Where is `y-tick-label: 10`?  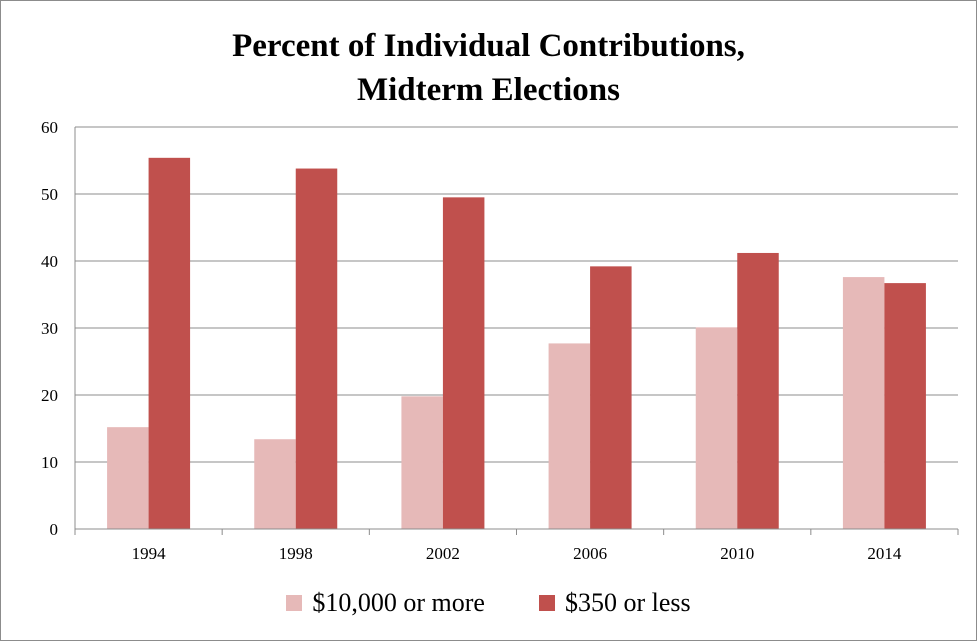
y-tick-label: 10 is located at coordinates (49, 462).